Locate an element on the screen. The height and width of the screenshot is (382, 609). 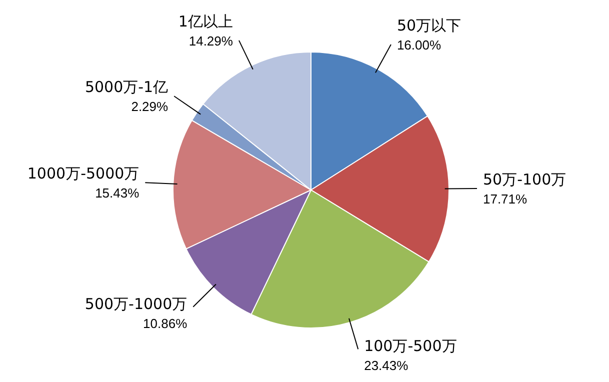
slice-label: 50万以下 is located at coordinates (429, 25).